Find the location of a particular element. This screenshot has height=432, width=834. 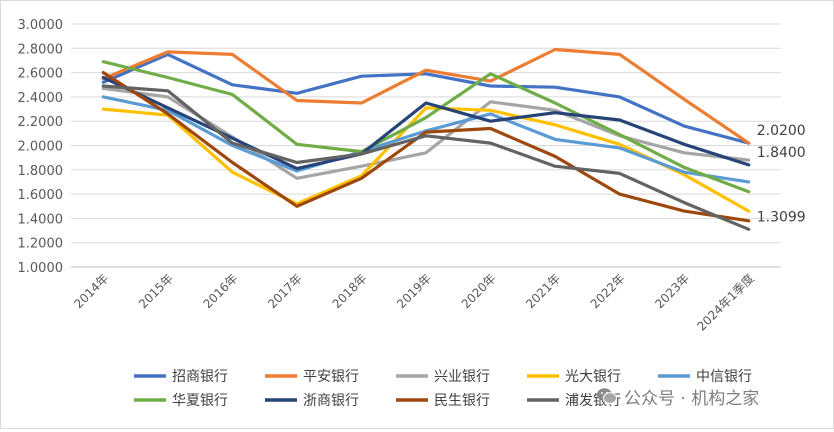

legend-label: 华夏银行 is located at coordinates (200, 401).